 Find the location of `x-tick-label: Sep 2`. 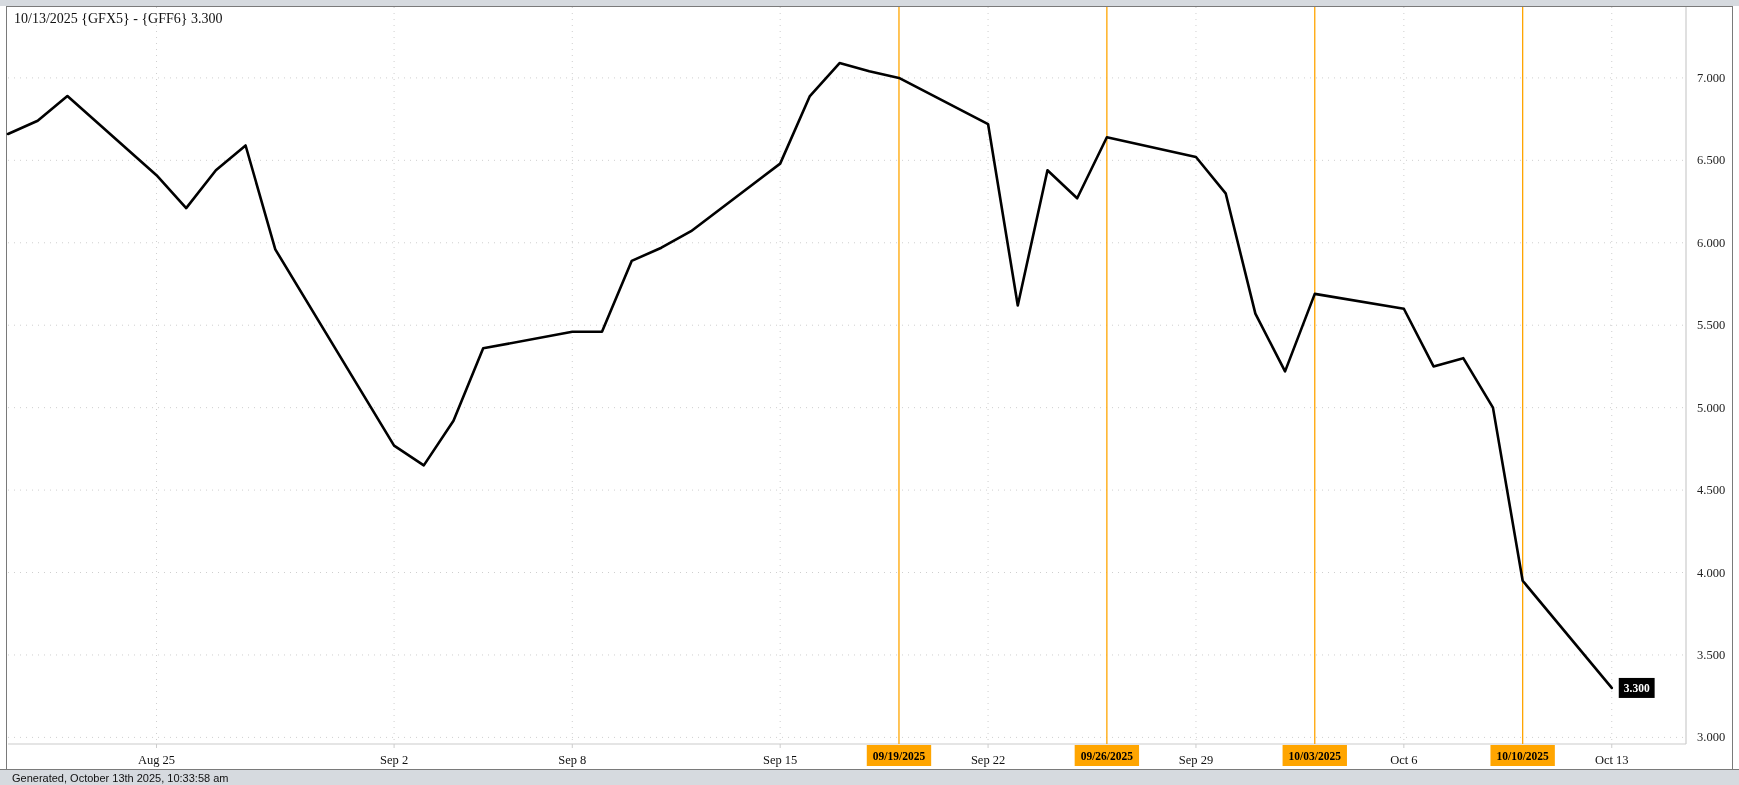

x-tick-label: Sep 2 is located at coordinates (394, 760).